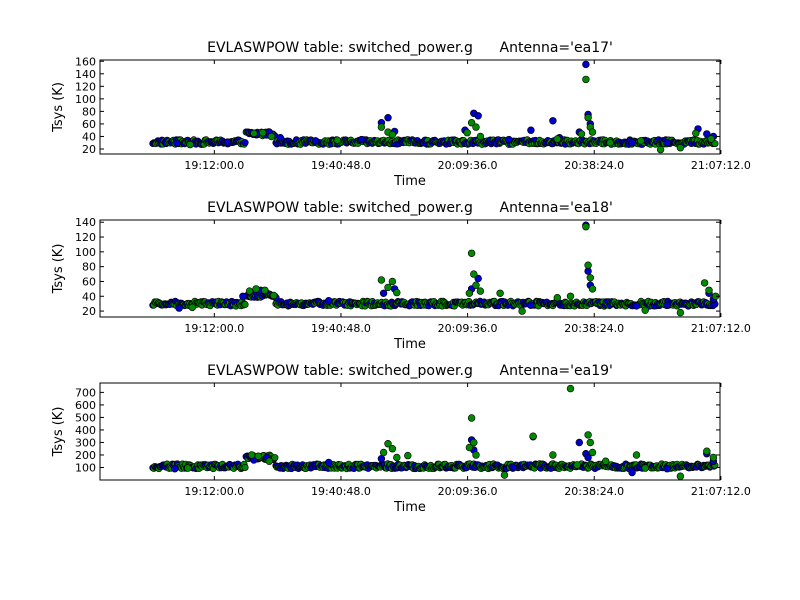 Image resolution: width=800 pixels, height=600 pixels. I want to click on x-tick-label: 19:12:00.0, so click(214, 491).